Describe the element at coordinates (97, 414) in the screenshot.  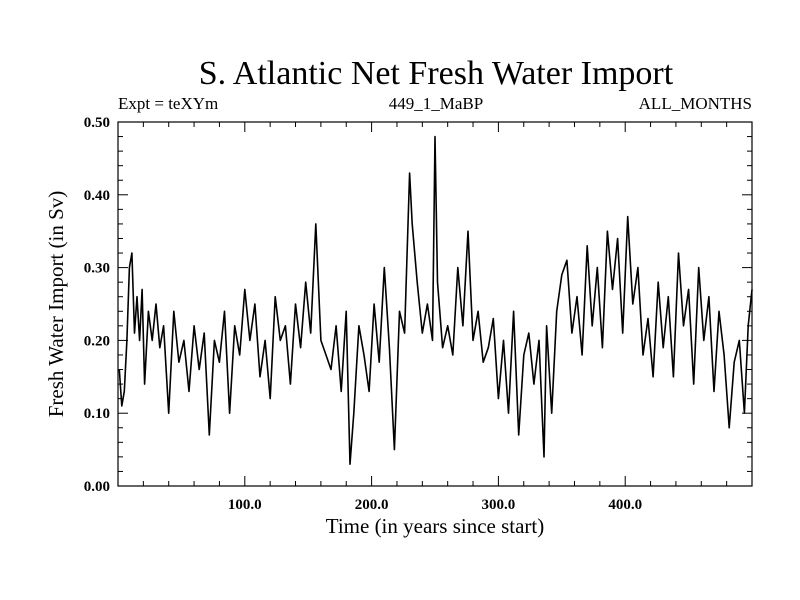
I see `y-tick-label: 0.10` at that location.